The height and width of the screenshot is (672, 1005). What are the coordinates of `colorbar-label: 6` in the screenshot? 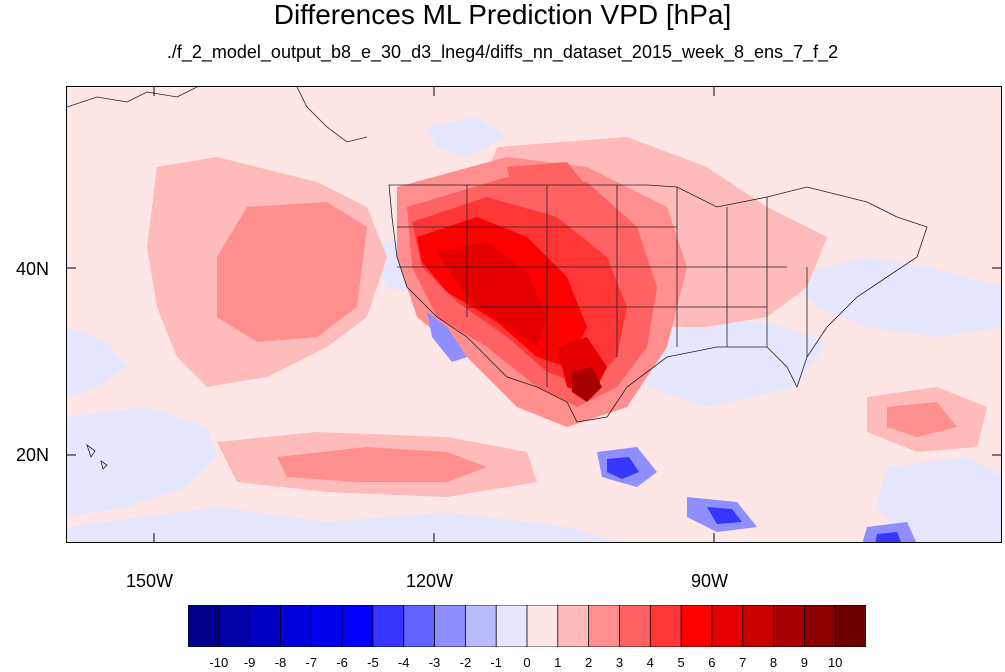 It's located at (712, 662).